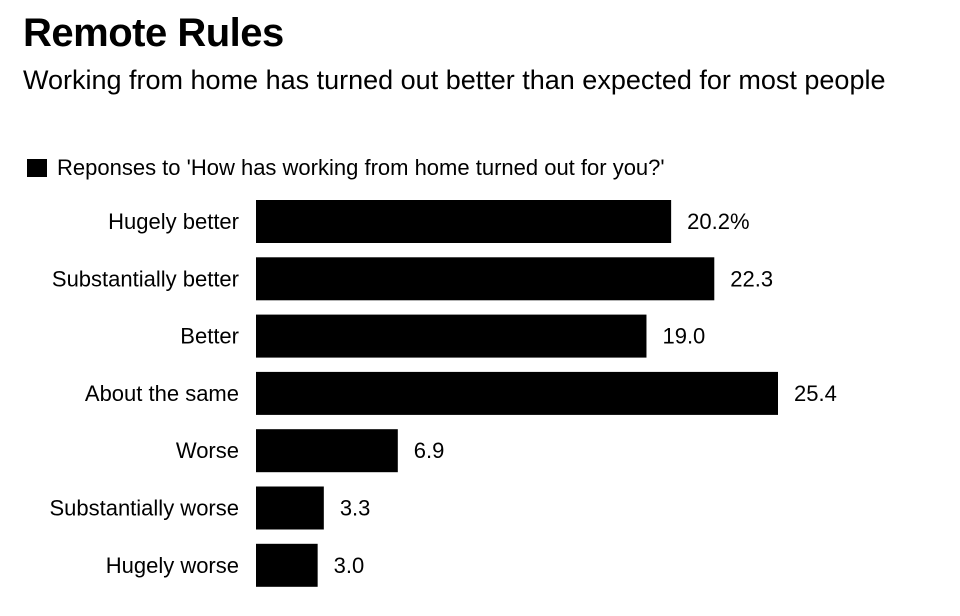  What do you see at coordinates (327, 451) in the screenshot?
I see `bar-worse` at bounding box center [327, 451].